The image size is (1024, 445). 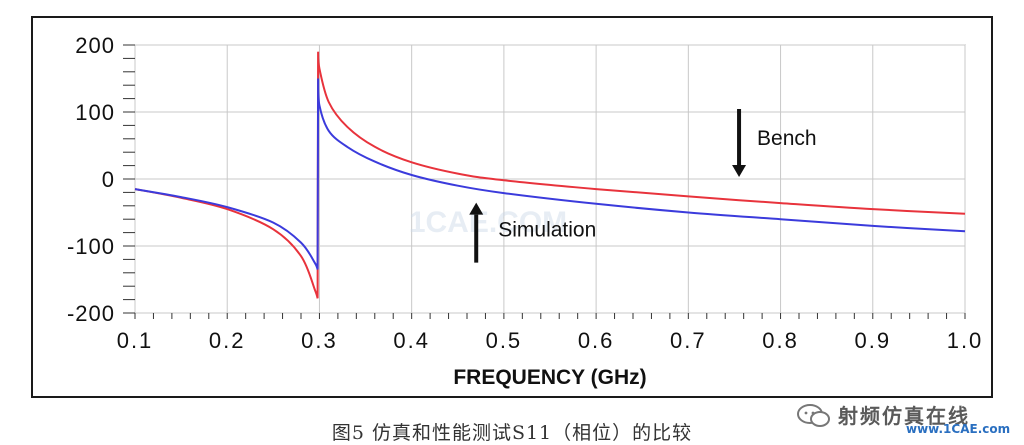 What do you see at coordinates (813, 415) in the screenshot?
I see `chat-bubble-icon` at bounding box center [813, 415].